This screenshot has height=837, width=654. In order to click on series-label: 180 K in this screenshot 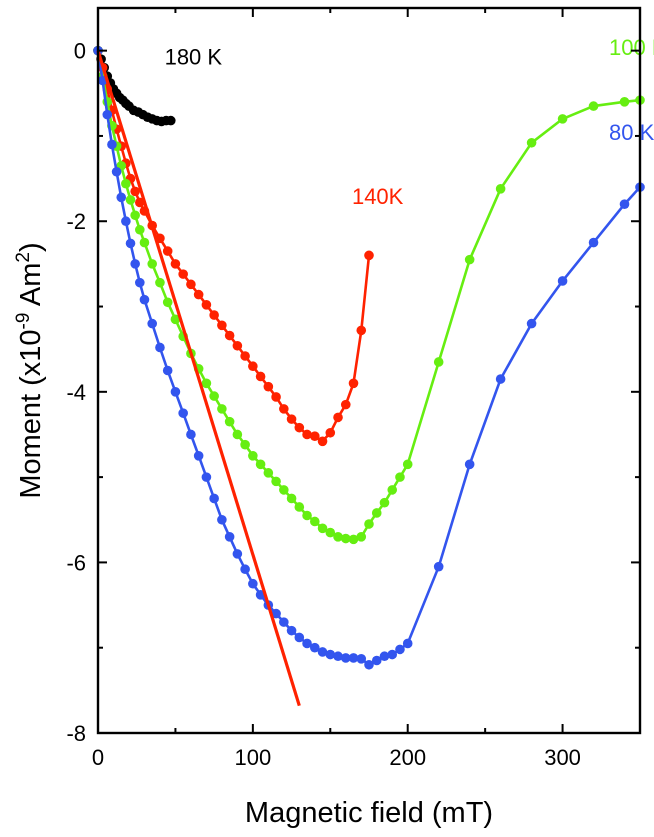, I will do `click(194, 56)`.